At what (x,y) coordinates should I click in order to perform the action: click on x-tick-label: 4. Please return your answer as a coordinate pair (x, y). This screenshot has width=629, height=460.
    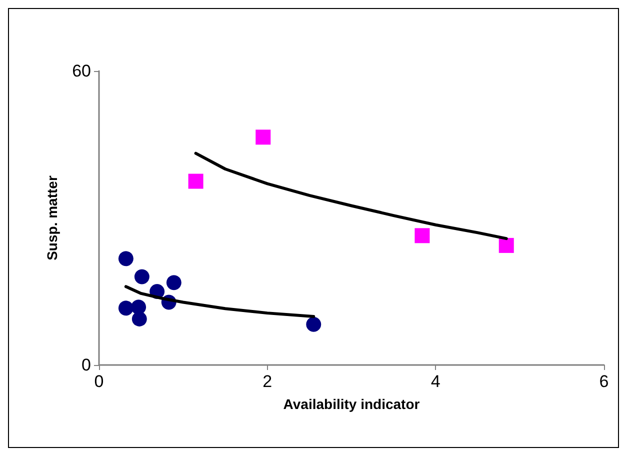
    Looking at the image, I should click on (435, 381).